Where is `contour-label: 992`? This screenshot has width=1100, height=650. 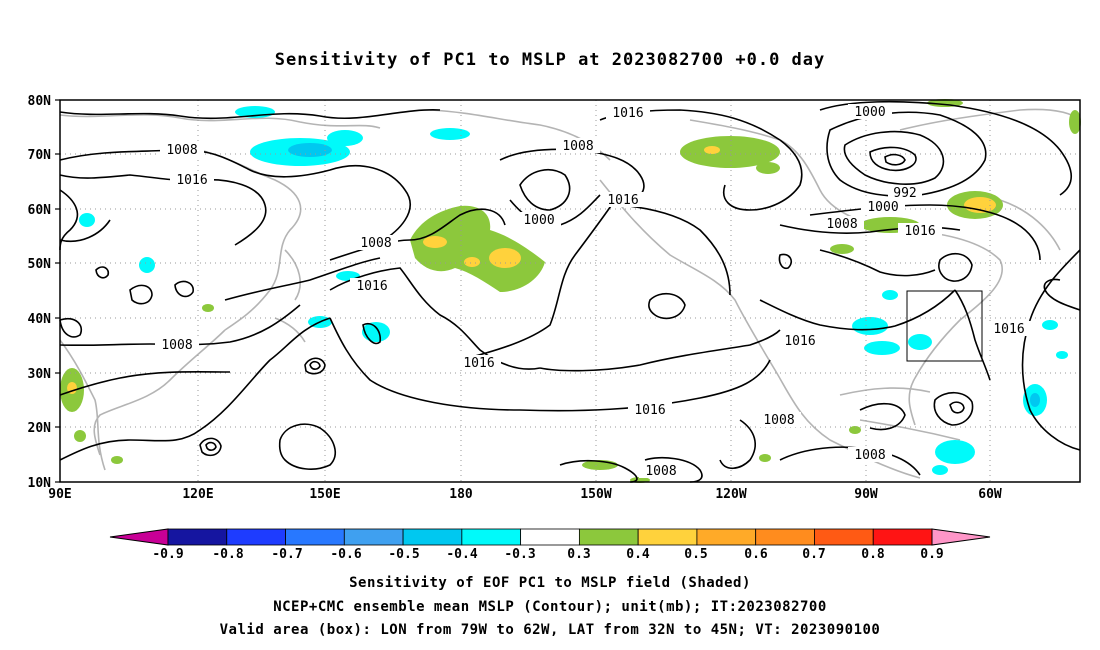
contour-label: 992 is located at coordinates (905, 193).